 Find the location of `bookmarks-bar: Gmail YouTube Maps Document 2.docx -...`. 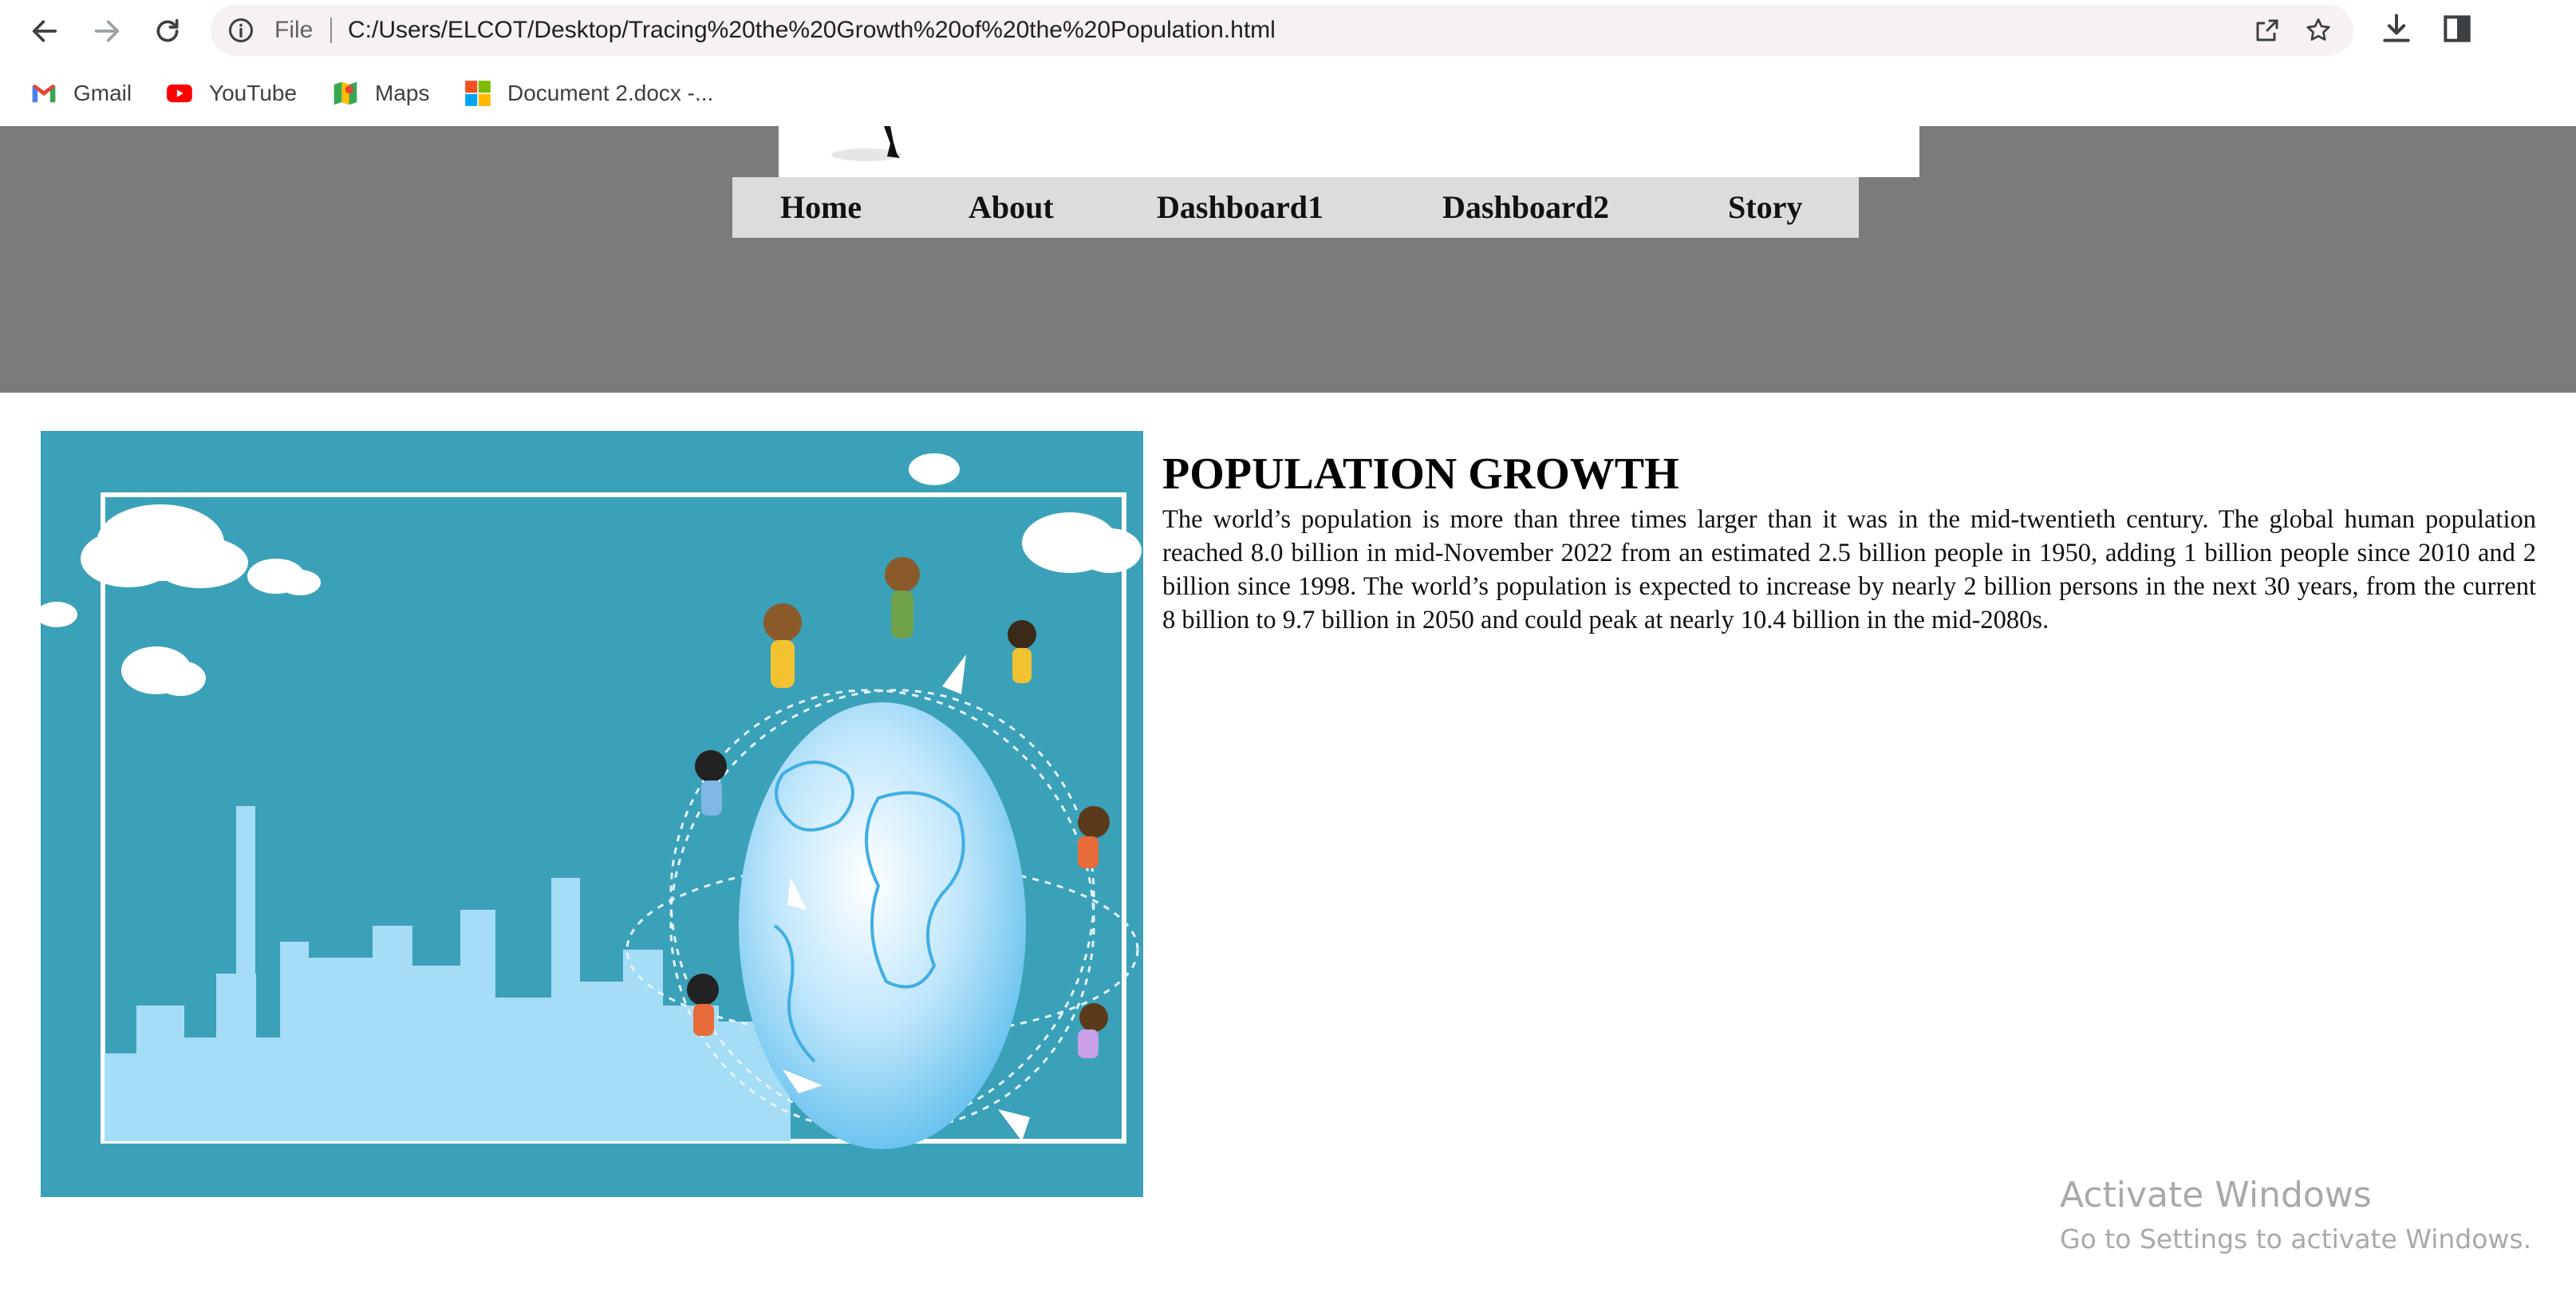

bookmarks-bar: Gmail YouTube Maps Document 2.docx -... is located at coordinates (1288, 93).